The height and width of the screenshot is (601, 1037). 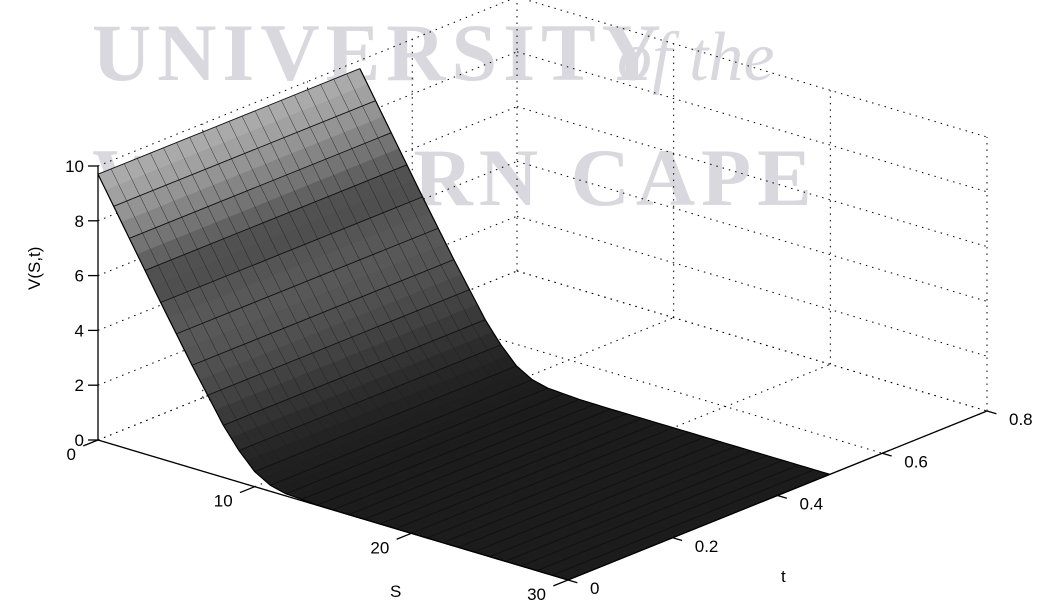 I want to click on z-tick-label: 6, so click(x=79, y=276).